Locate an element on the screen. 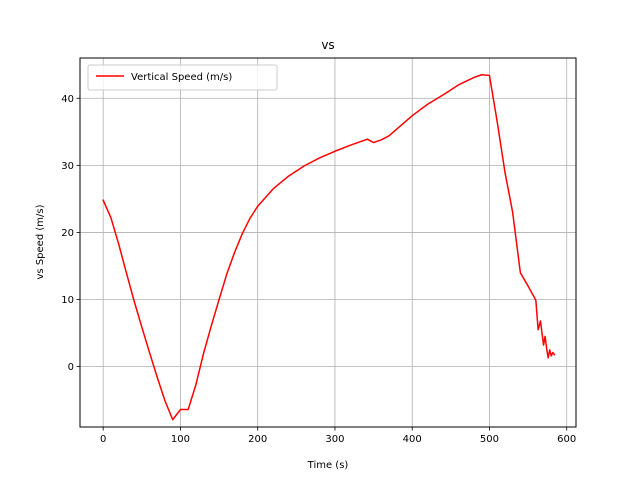 Image resolution: width=640 pixels, height=484 pixels. legend: Vertical Speed (m/s) is located at coordinates (182, 77).